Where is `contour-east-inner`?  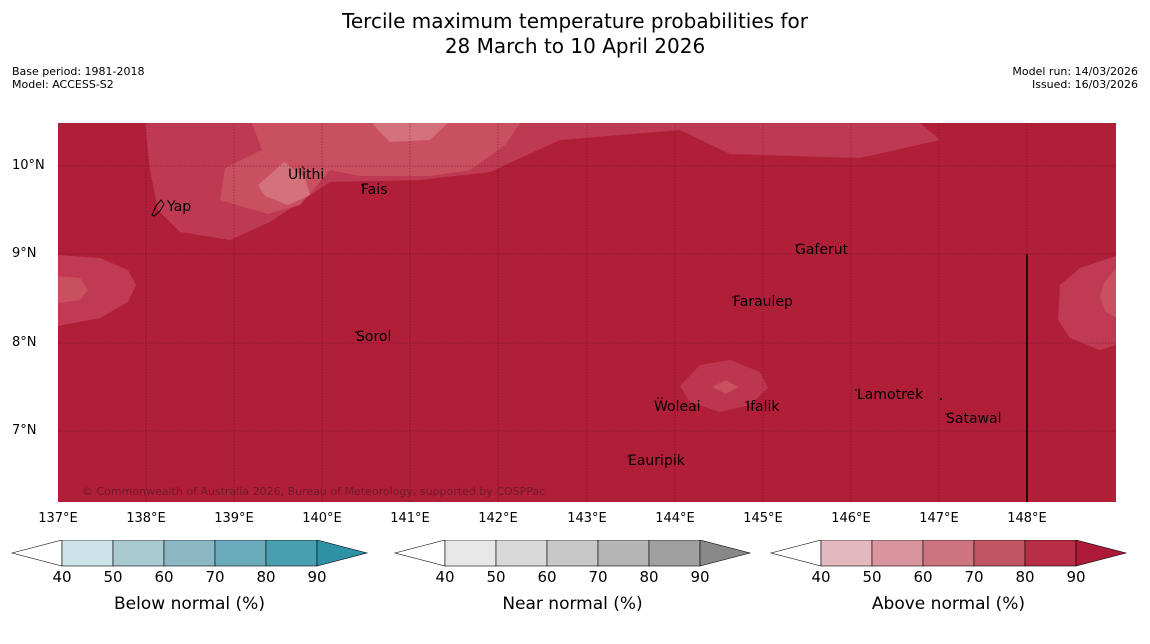
contour-east-inner is located at coordinates (1108, 293).